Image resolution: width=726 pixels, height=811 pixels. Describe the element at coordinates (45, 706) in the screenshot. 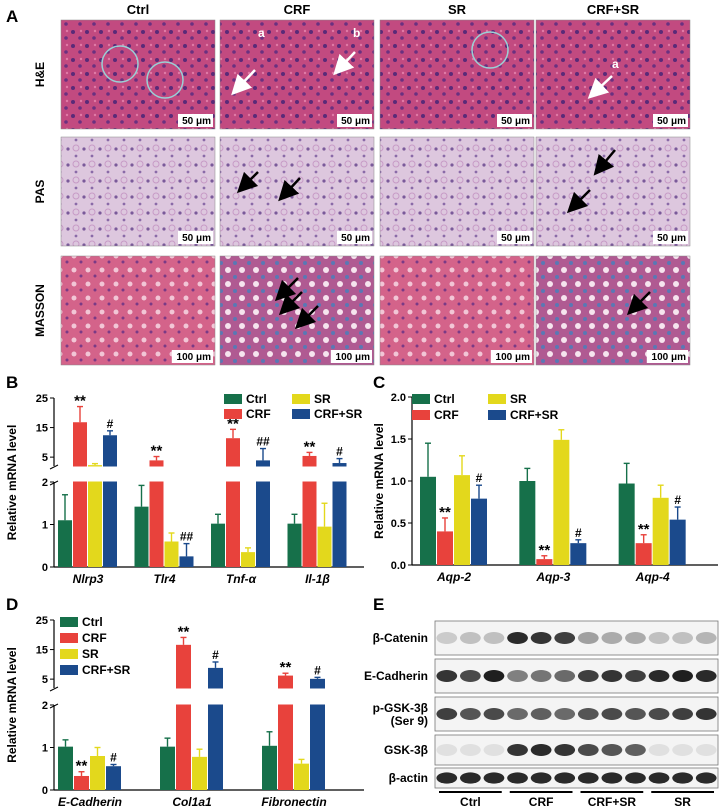

I see `y-tick-label: 2` at that location.